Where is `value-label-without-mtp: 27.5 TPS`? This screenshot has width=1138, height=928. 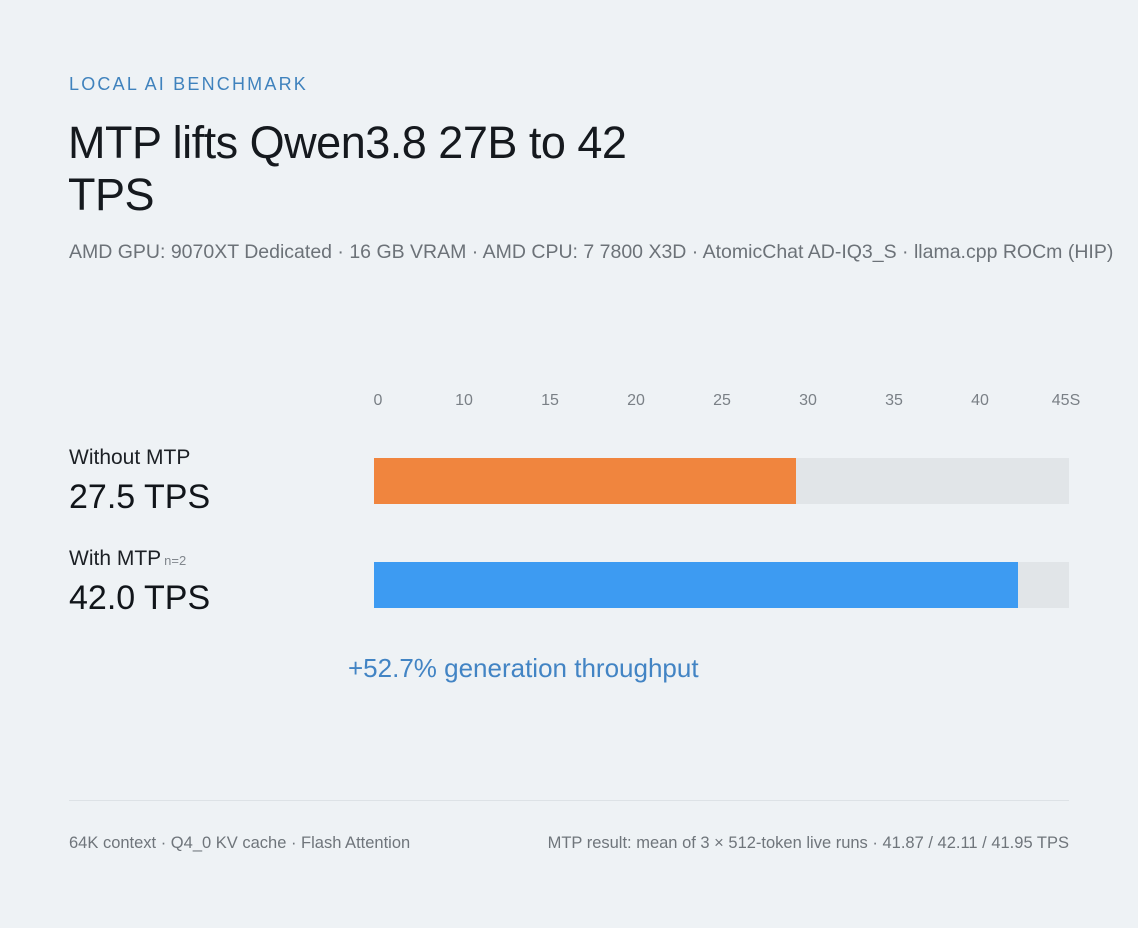 value-label-without-mtp: 27.5 TPS is located at coordinates (140, 497).